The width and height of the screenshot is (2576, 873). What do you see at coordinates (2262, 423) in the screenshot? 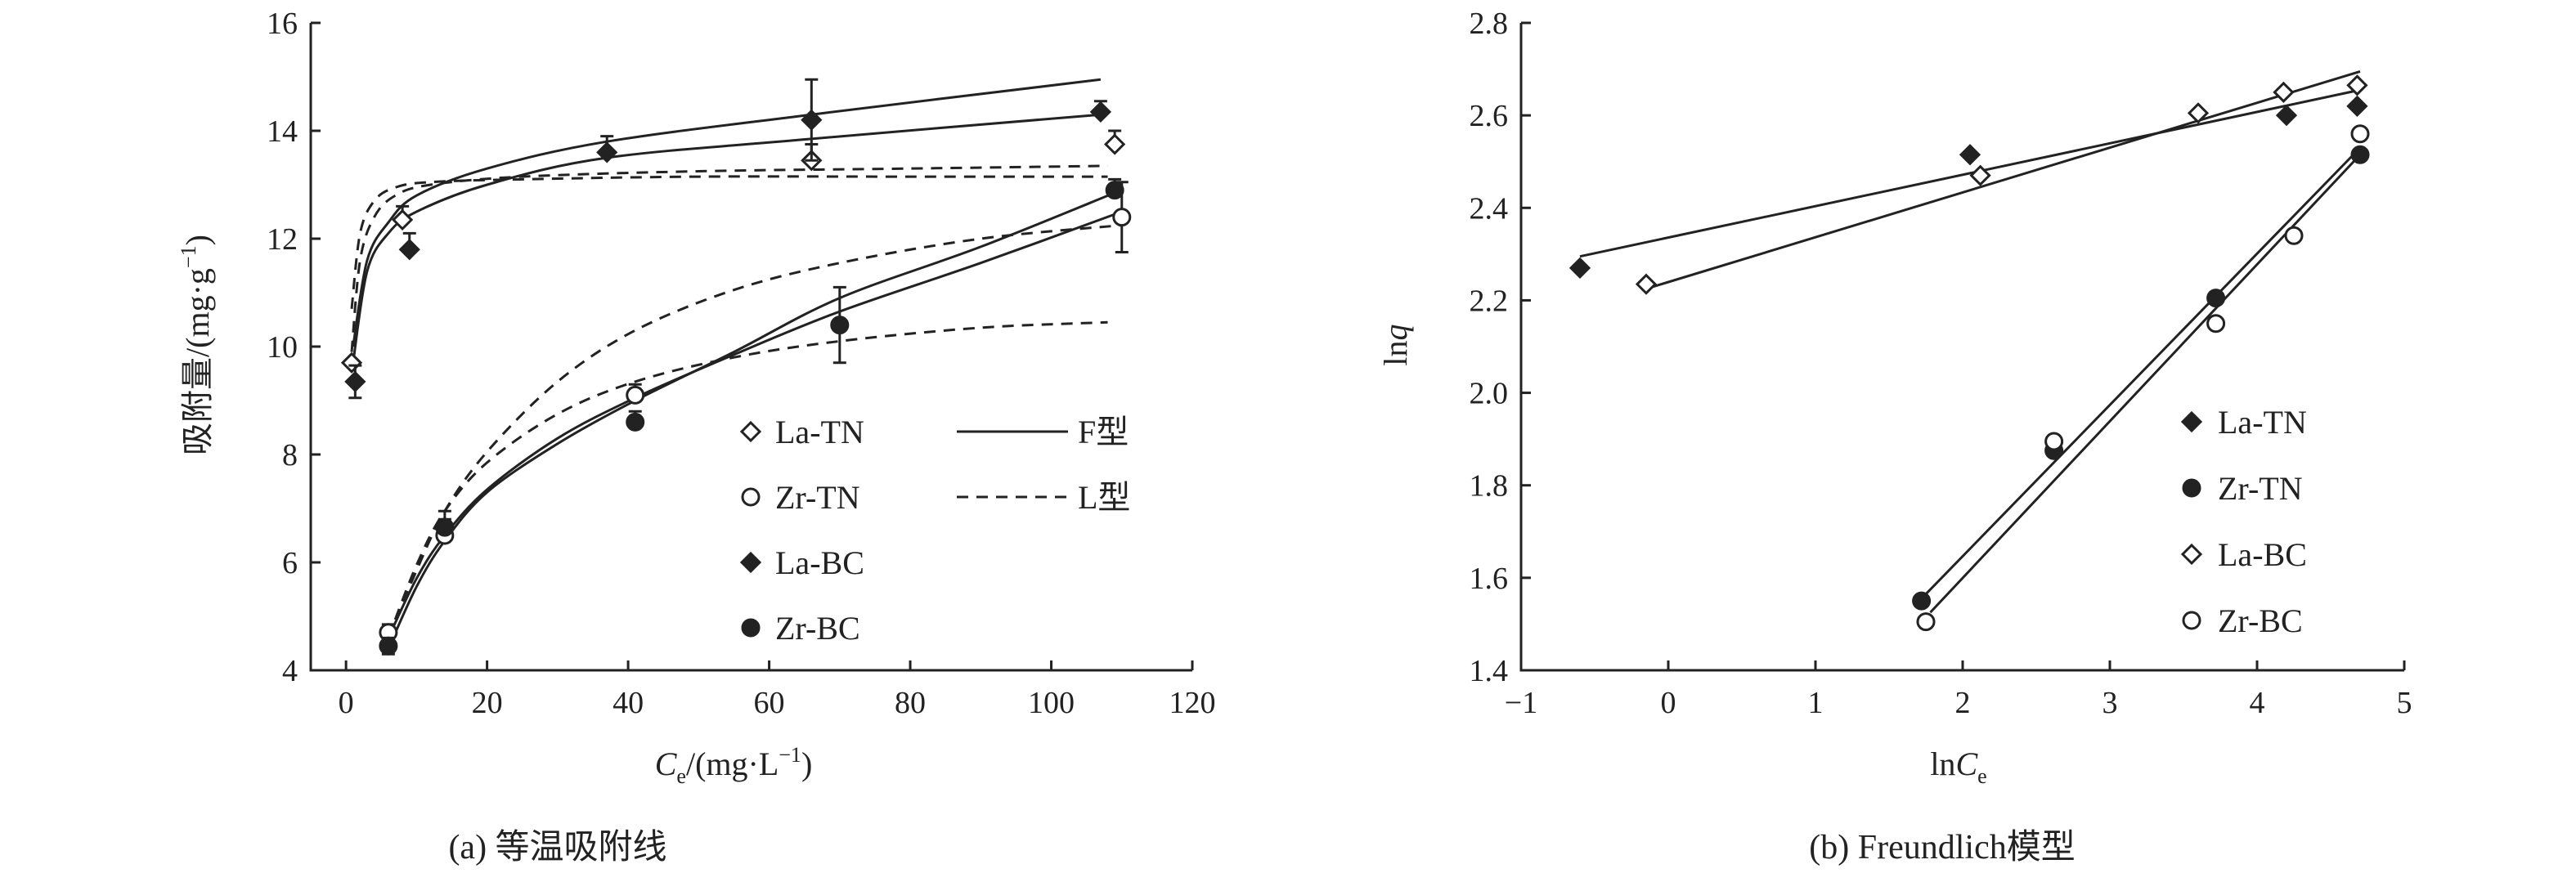
I see `legend-b-label-0: La-TN` at bounding box center [2262, 423].